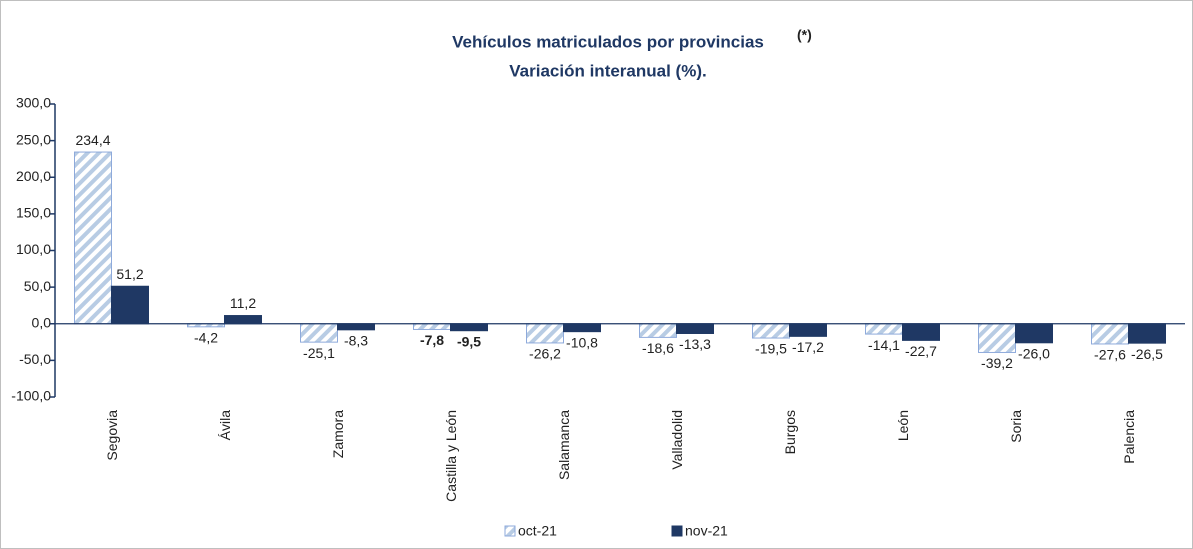 The image size is (1193, 549). Describe the element at coordinates (225, 425) in the screenshot. I see `x-tick-label: Ávila` at that location.